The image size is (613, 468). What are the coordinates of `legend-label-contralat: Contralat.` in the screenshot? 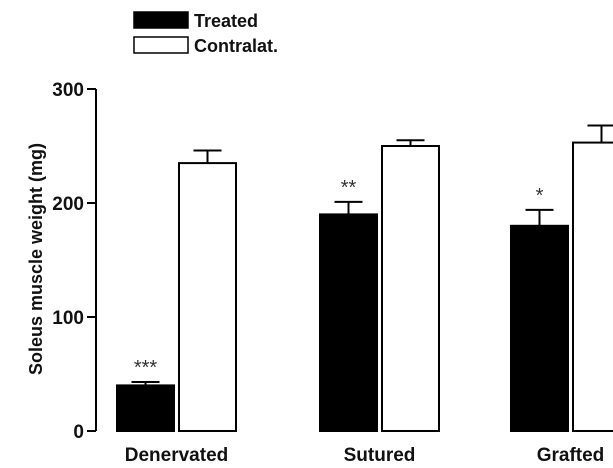 It's located at (236, 46).